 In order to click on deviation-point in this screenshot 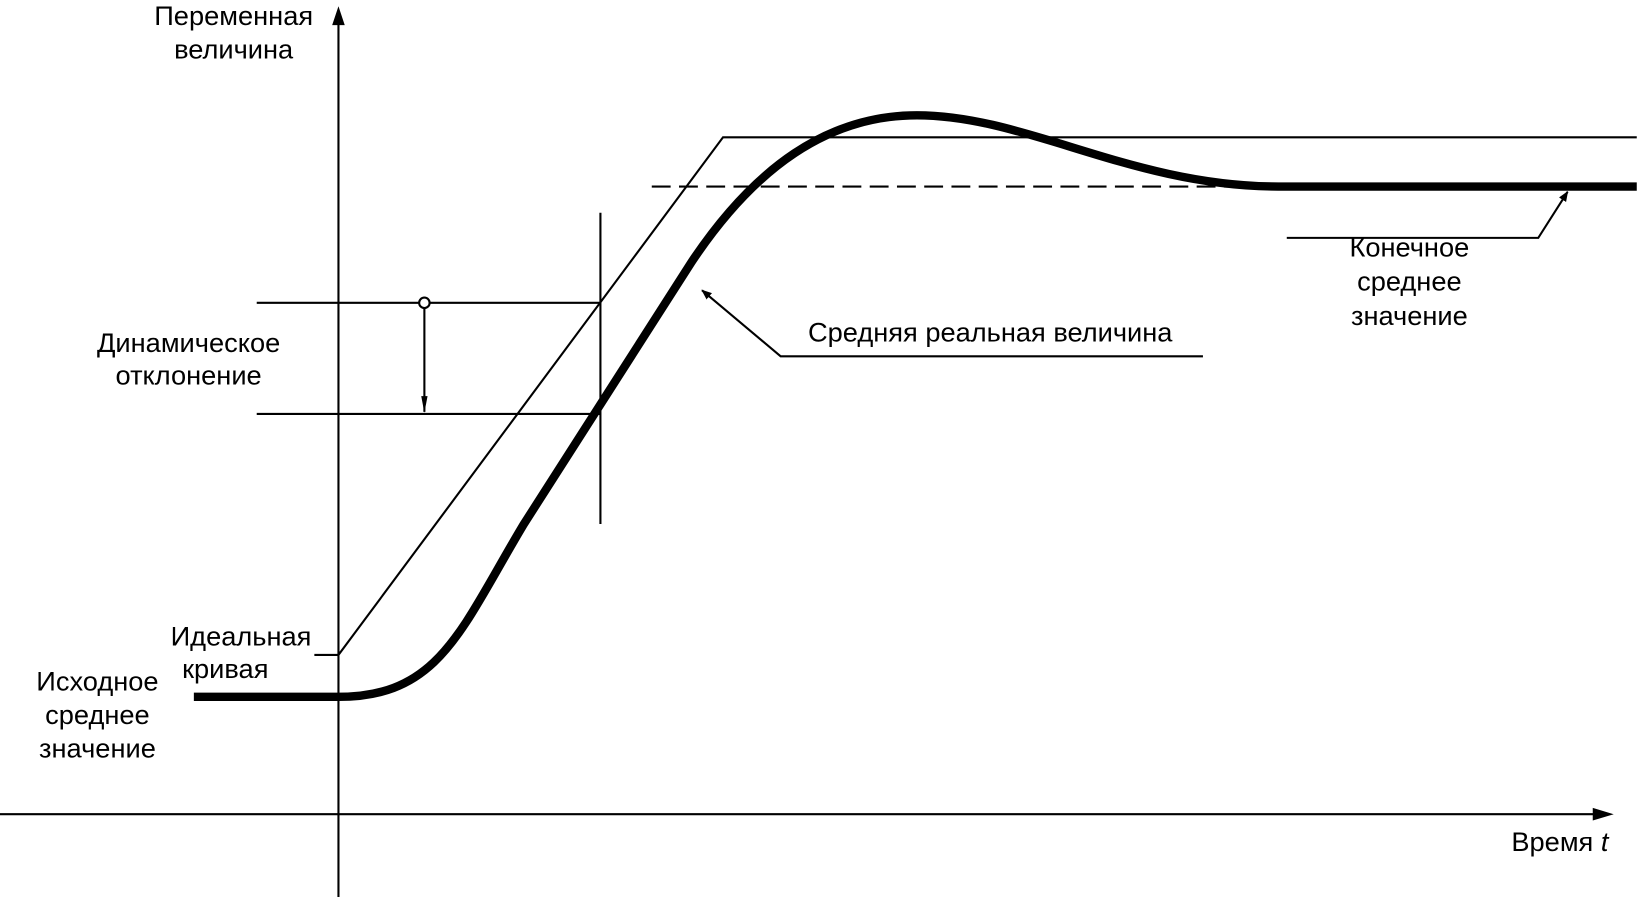, I will do `click(424, 303)`.